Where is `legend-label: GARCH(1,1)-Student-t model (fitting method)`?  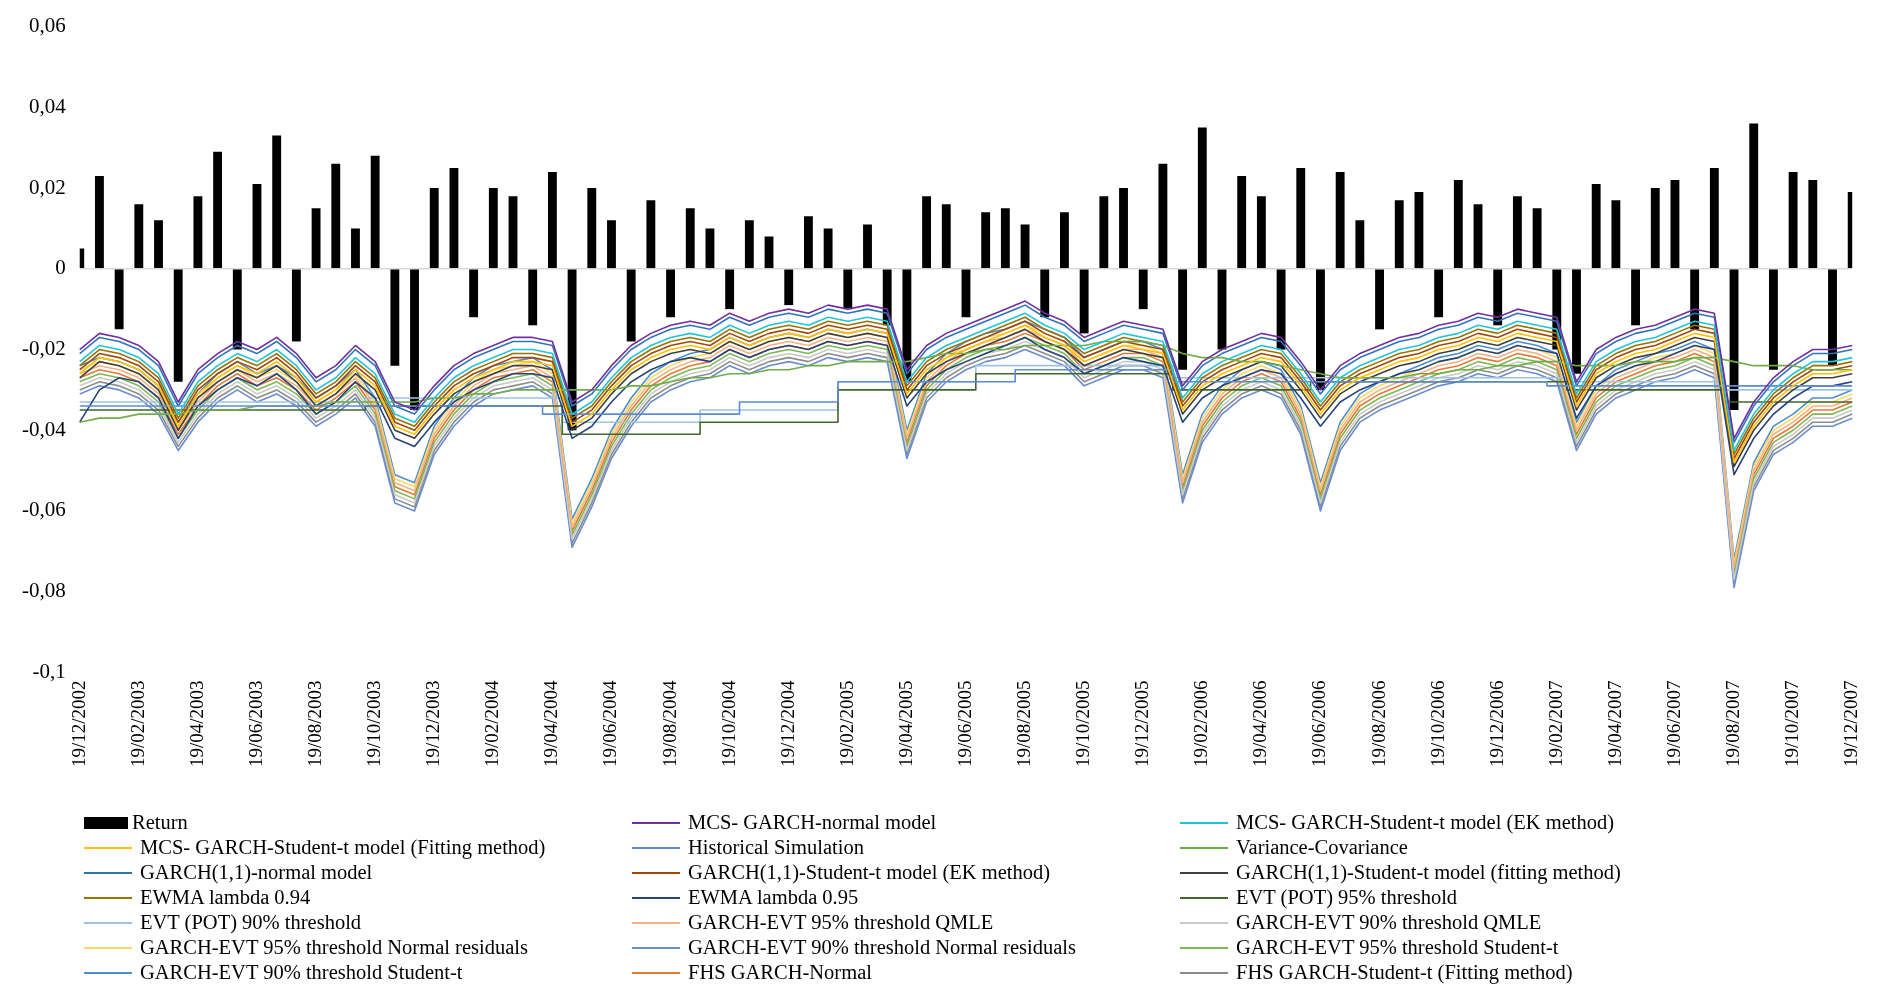
legend-label: GARCH(1,1)-Student-t model (fitting method) is located at coordinates (1428, 872).